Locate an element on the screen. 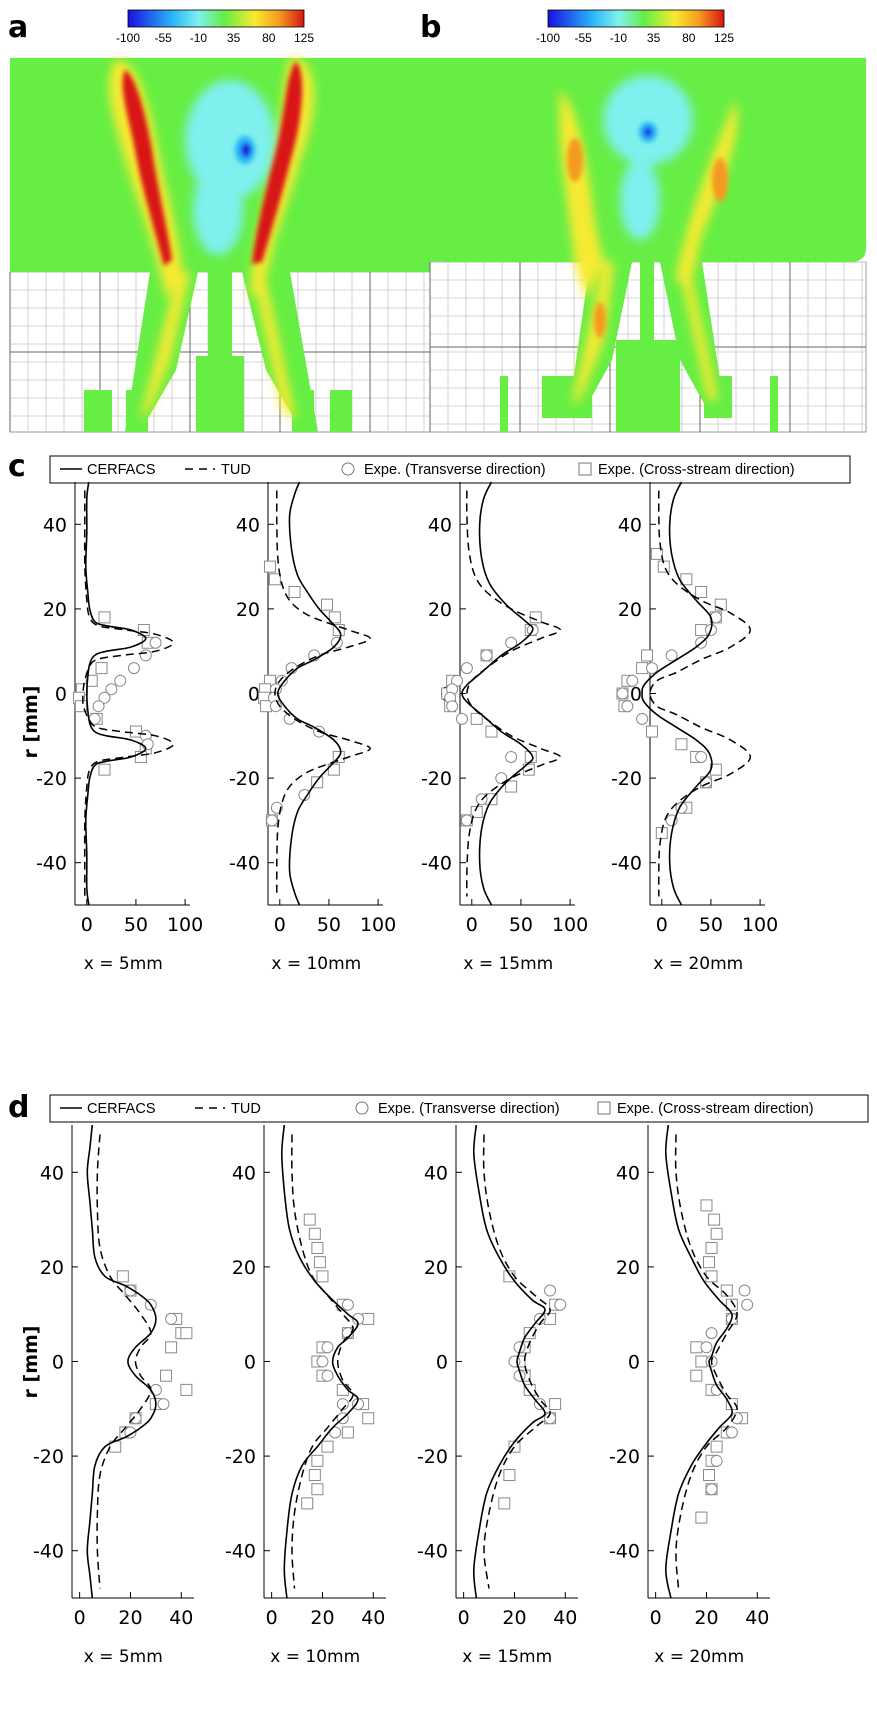 This screenshot has height=1733, width=877. legend-tud-label: TUD is located at coordinates (236, 470).